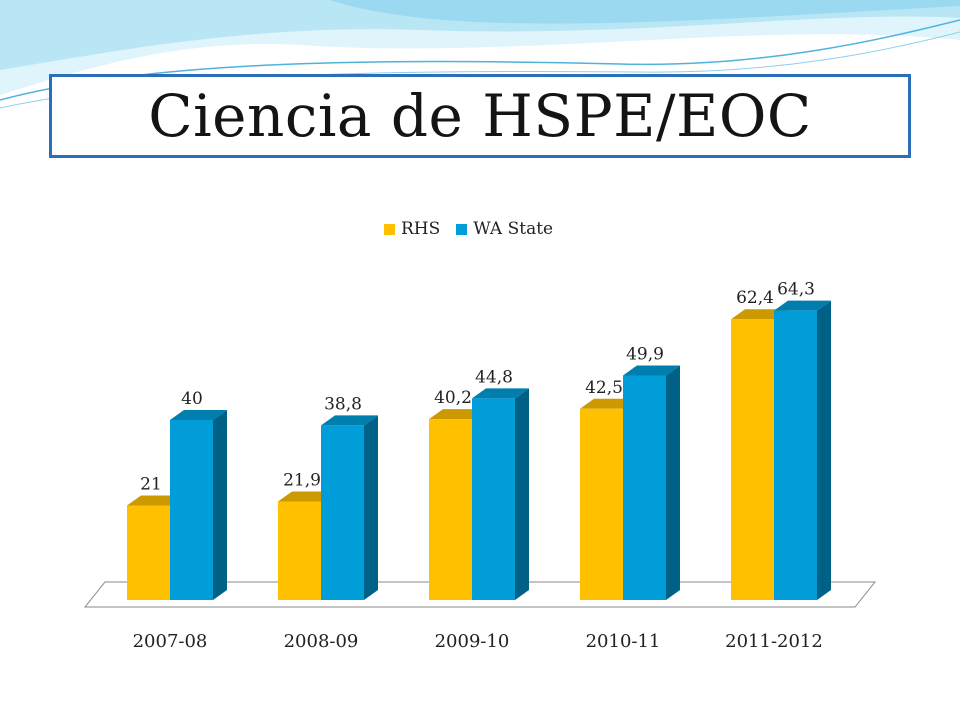 Image resolution: width=960 pixels, height=720 pixels. What do you see at coordinates (192, 399) in the screenshot?
I see `data-label-1-0: 40` at bounding box center [192, 399].